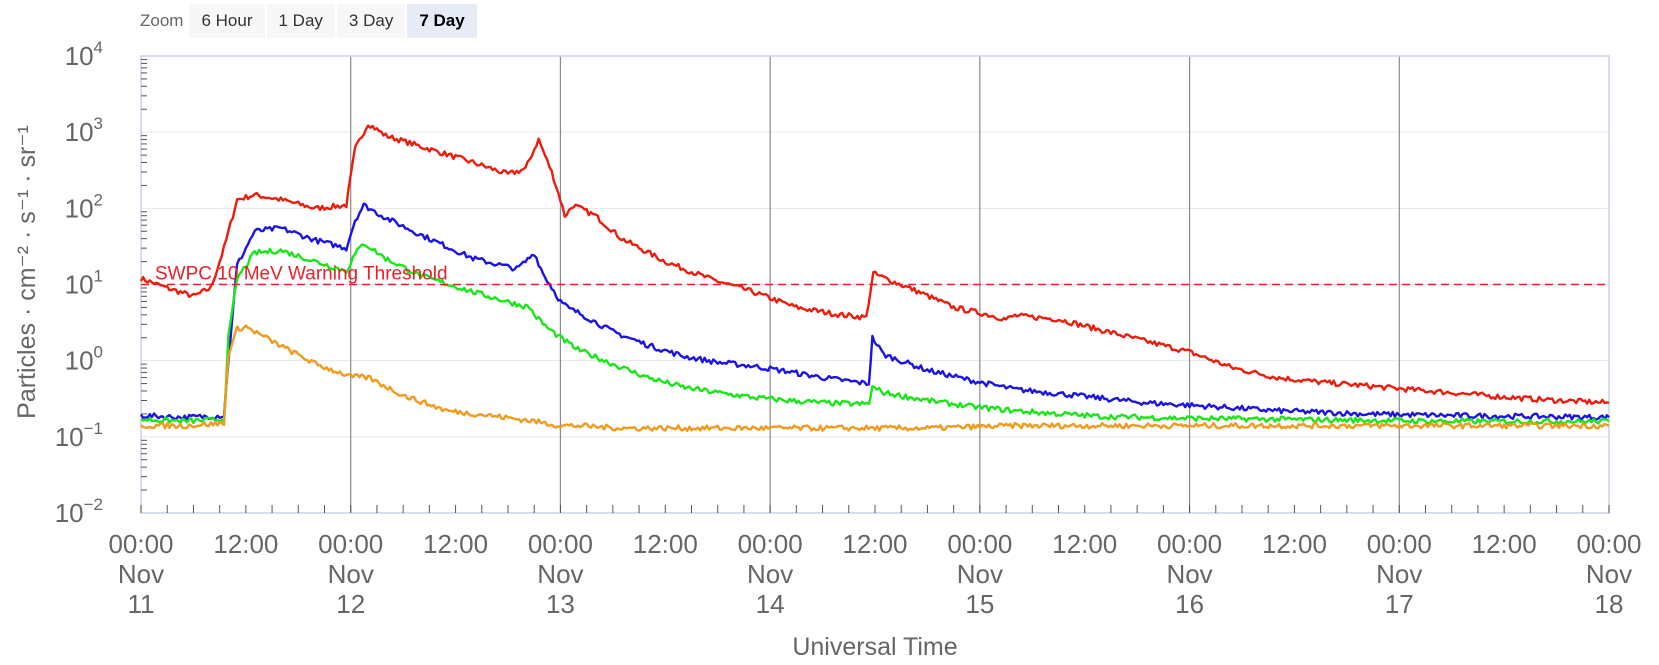 This screenshot has width=1659, height=665. I want to click on x-tick-day: 15, so click(979, 604).